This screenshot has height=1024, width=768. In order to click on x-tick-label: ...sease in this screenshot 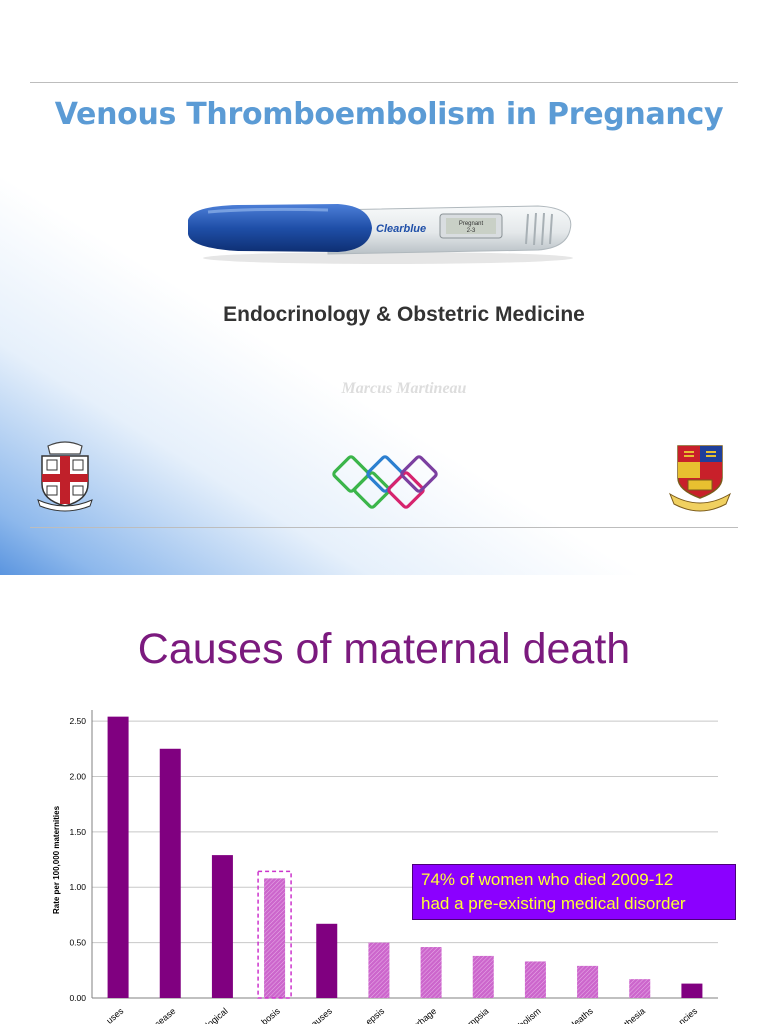, I will do `click(162, 1015)`.